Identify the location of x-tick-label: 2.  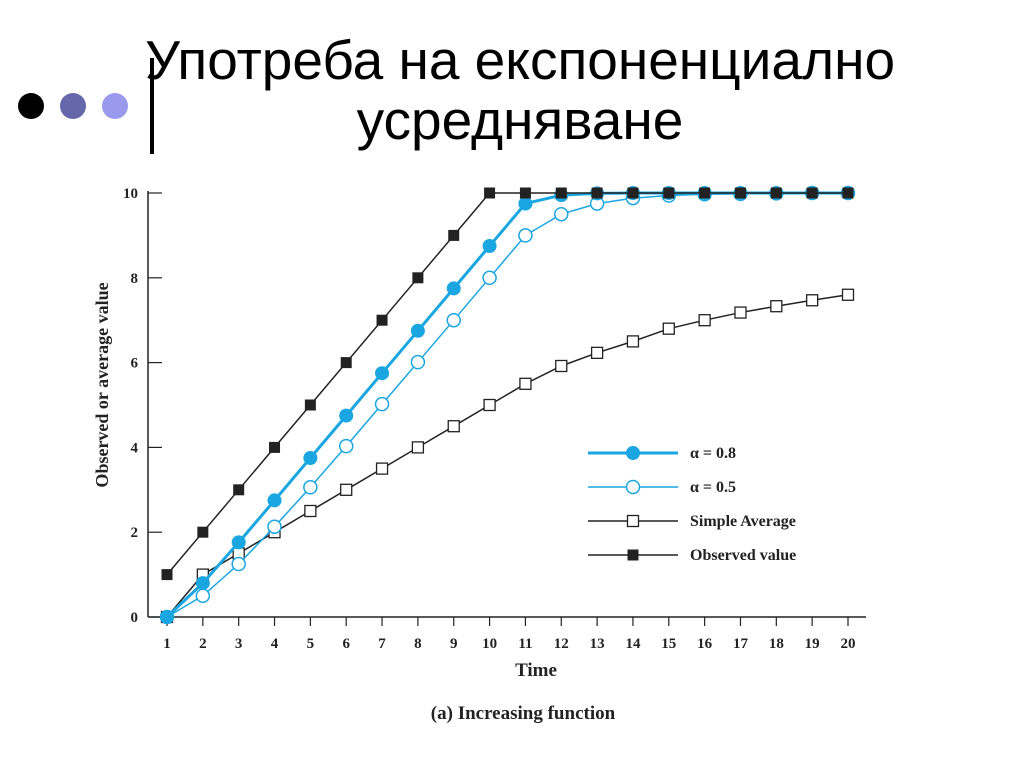
(203, 644).